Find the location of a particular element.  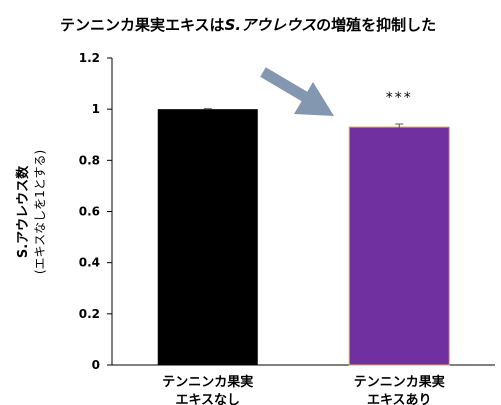

title-part-1: テンニンカ果実エキスは is located at coordinates (142, 25).